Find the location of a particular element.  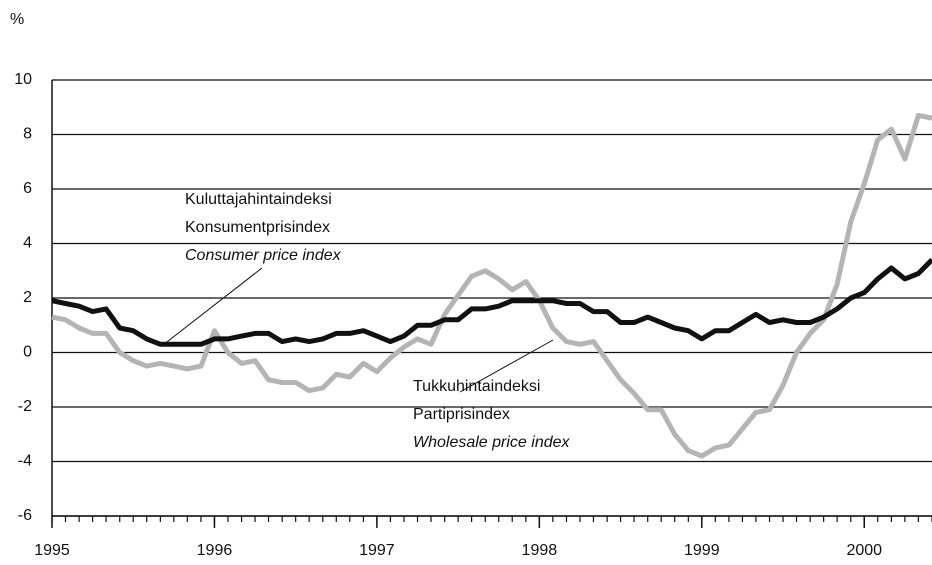

x-tick-label: 2000 is located at coordinates (864, 550).